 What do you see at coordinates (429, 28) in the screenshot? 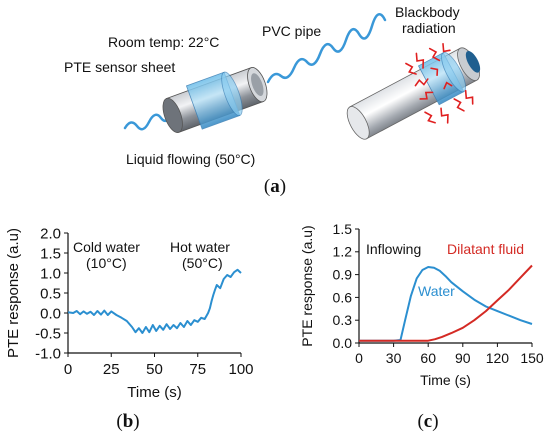
I see `blackbody-label-line2: radiation` at bounding box center [429, 28].